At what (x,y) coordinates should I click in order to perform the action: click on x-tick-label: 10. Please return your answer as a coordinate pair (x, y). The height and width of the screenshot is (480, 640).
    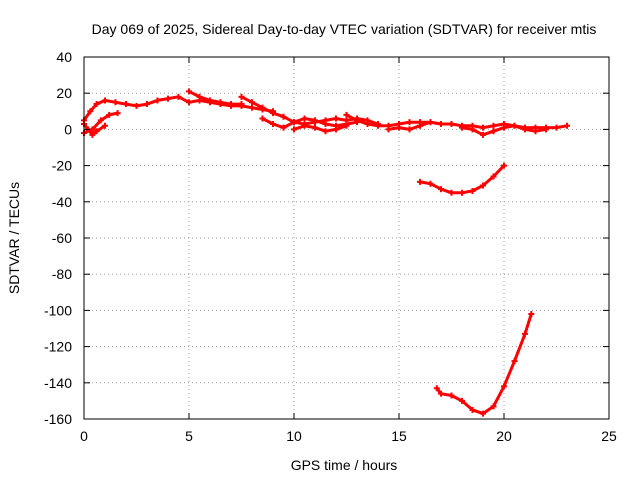
    Looking at the image, I should click on (294, 436).